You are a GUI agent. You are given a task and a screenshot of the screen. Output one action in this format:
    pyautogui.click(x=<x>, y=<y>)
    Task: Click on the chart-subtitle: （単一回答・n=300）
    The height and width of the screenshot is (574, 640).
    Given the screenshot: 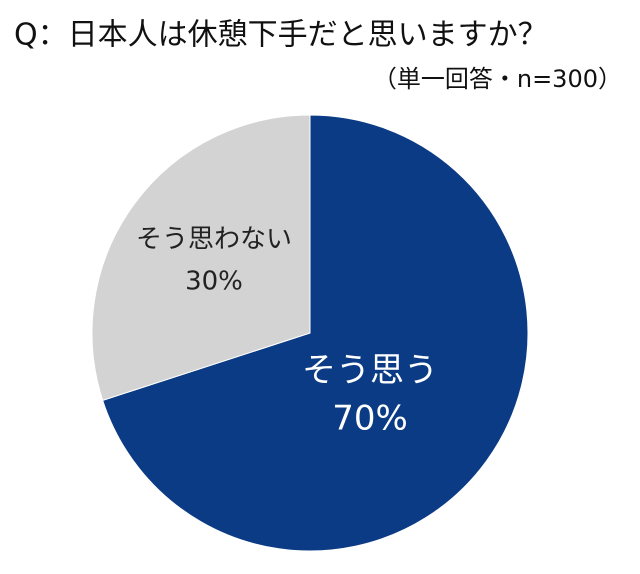 What is the action you would take?
    pyautogui.click(x=497, y=79)
    